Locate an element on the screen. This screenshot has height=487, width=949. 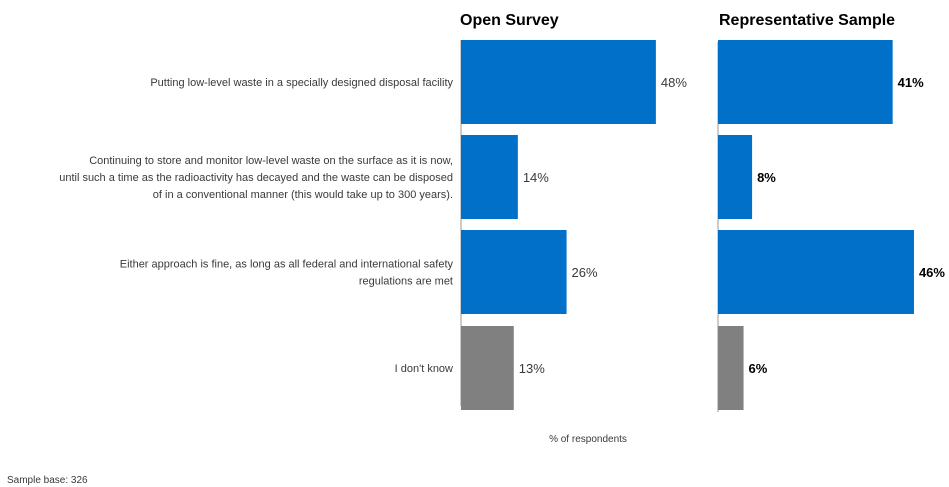
sample-base-footnote: Sample base: 326 is located at coordinates (47, 480).